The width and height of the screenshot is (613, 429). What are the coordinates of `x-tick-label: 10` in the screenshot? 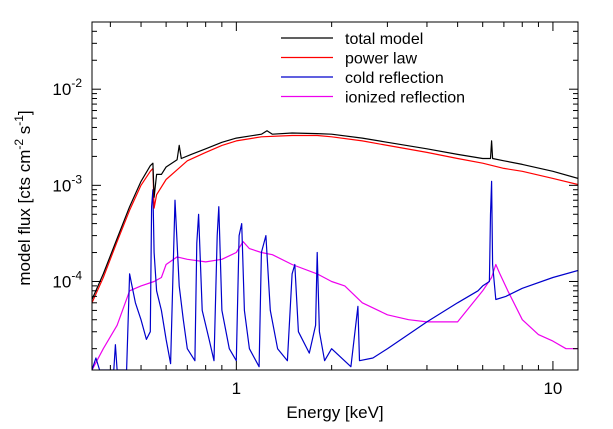 It's located at (552, 388).